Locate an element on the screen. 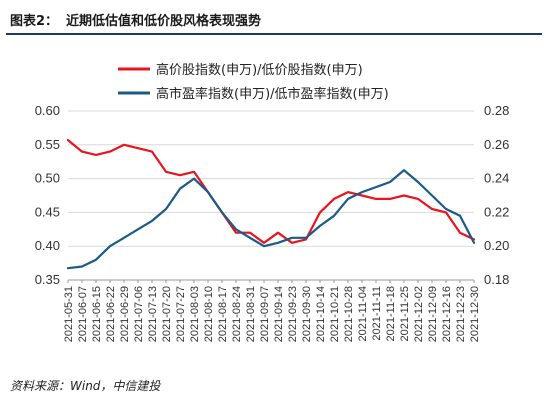 This screenshot has width=550, height=402. right-axis-tick-label: 0.28 is located at coordinates (496, 110).